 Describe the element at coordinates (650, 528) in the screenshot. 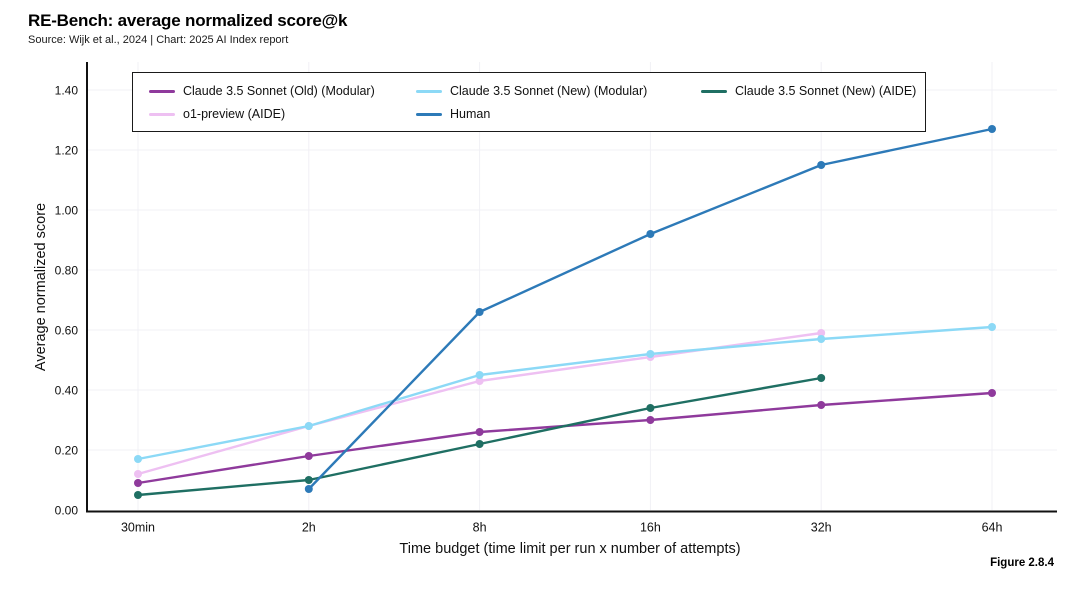

I see `x-tick-label: 16h` at that location.